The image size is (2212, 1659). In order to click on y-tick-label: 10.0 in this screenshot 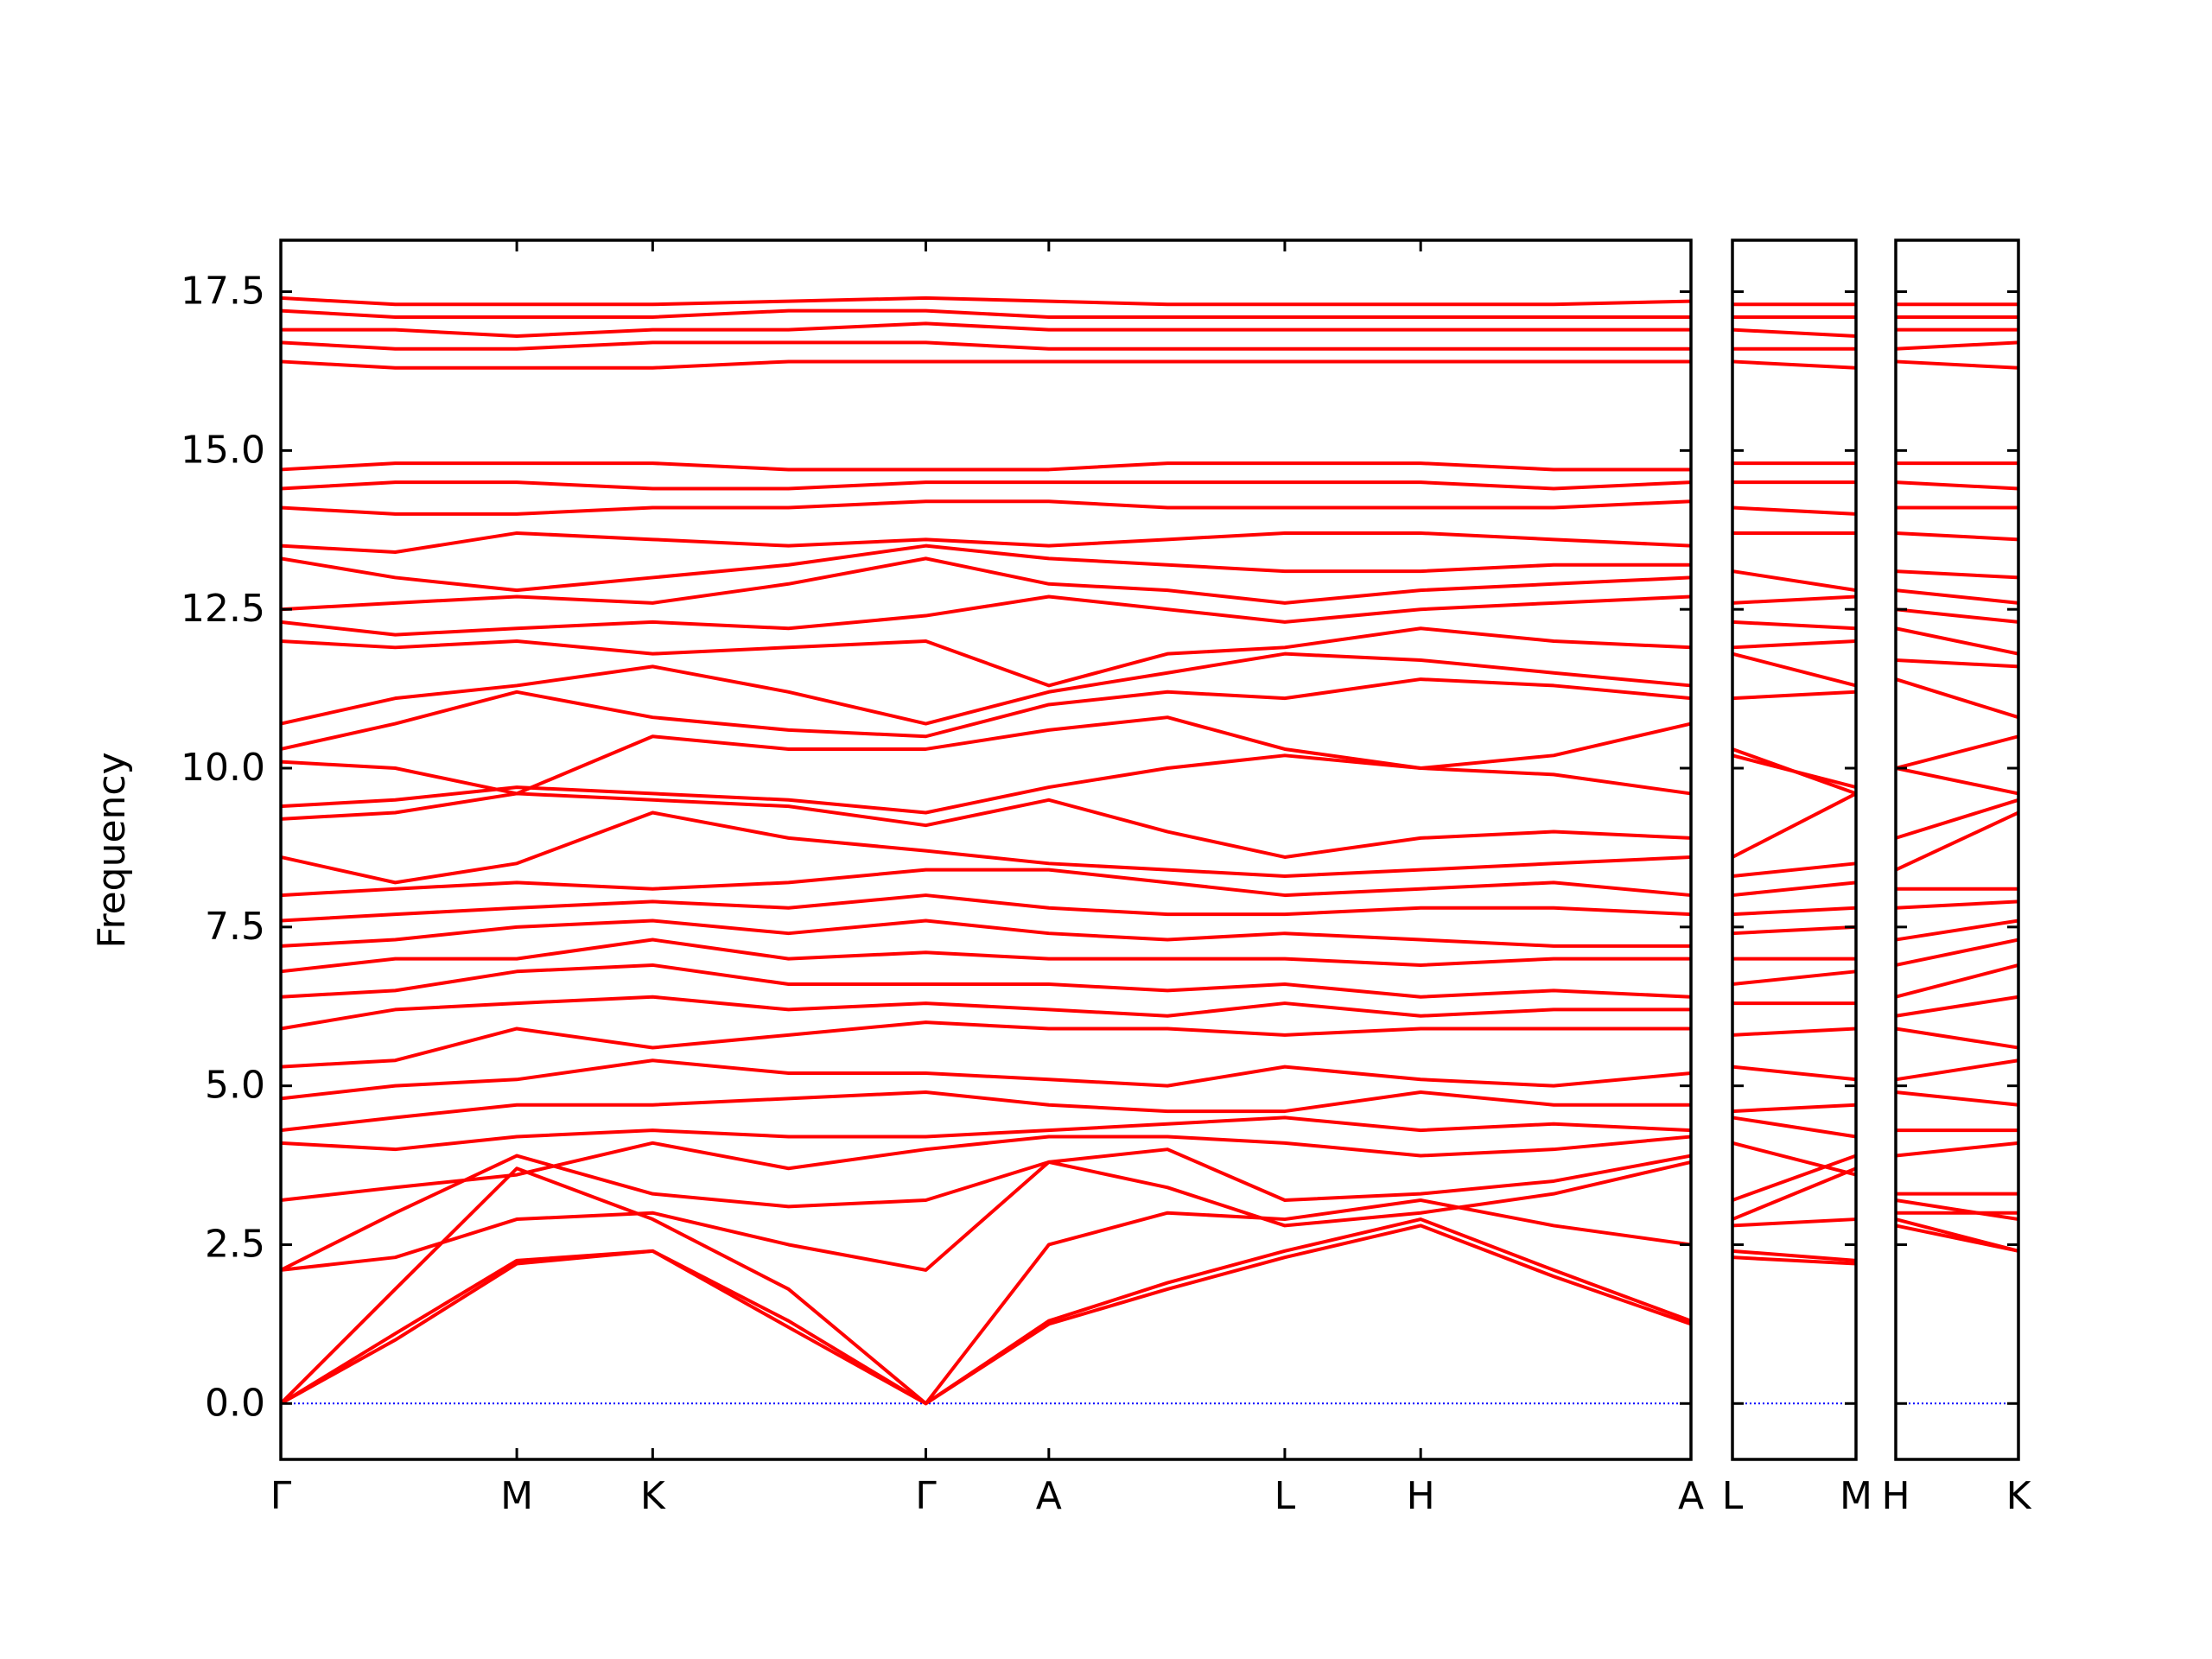, I will do `click(223, 768)`.